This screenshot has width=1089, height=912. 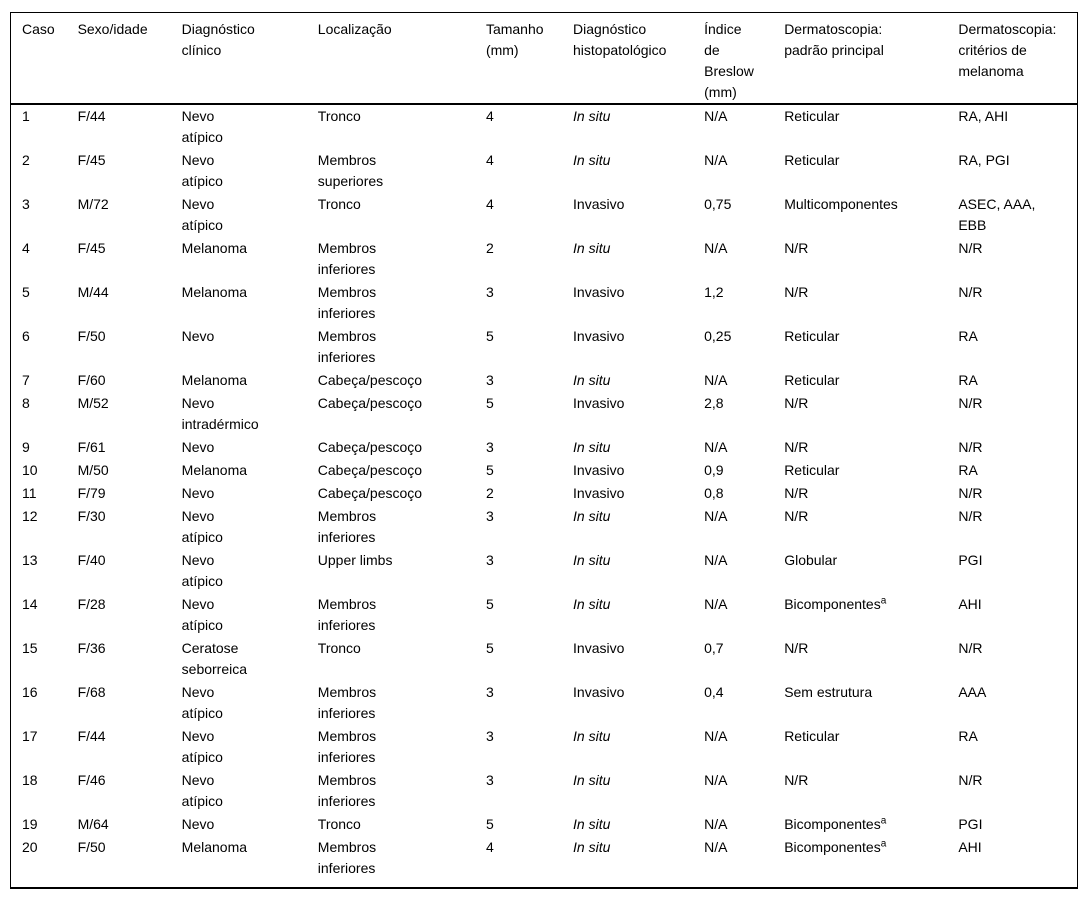 I want to click on pattern-text: N/R, so click(x=796, y=248).